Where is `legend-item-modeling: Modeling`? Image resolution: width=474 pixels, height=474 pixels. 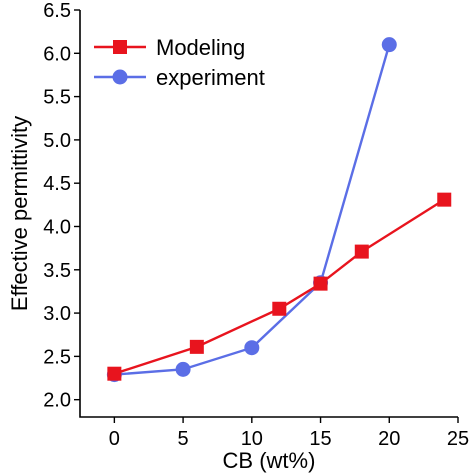 legend-item-modeling: Modeling is located at coordinates (169, 47).